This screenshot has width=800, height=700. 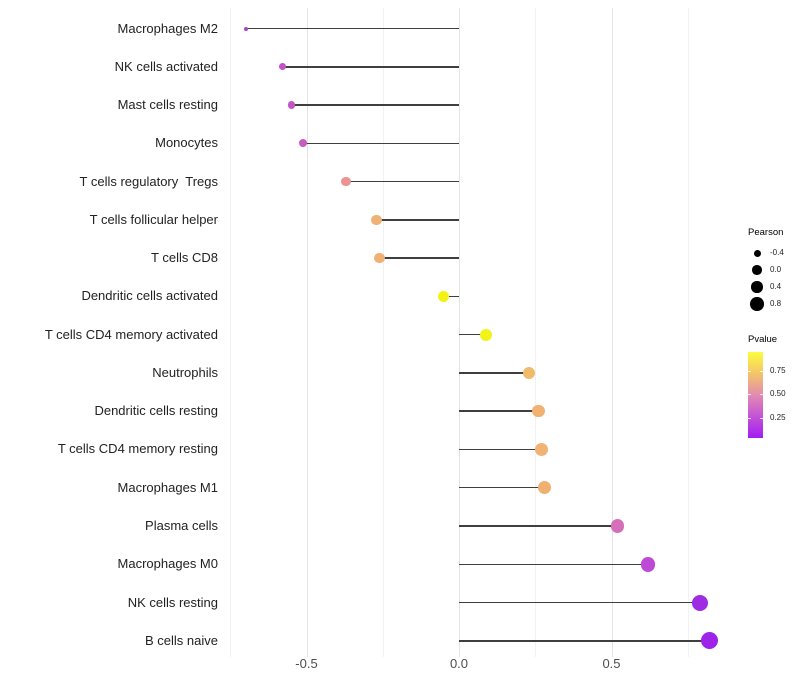 I want to click on pvalue-tick-label: 0.50, so click(x=778, y=393).